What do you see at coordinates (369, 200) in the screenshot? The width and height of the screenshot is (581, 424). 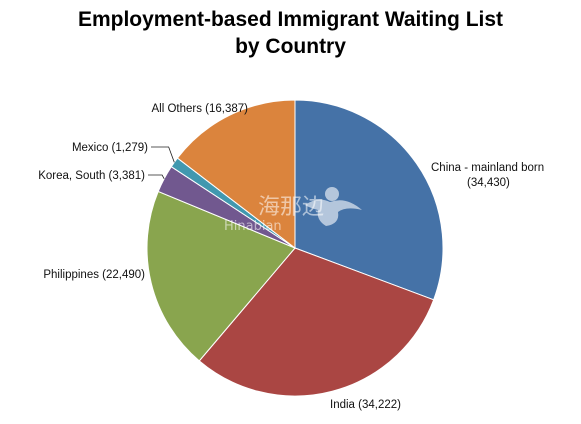 I see `pie-slice-china-mainland-born` at bounding box center [369, 200].